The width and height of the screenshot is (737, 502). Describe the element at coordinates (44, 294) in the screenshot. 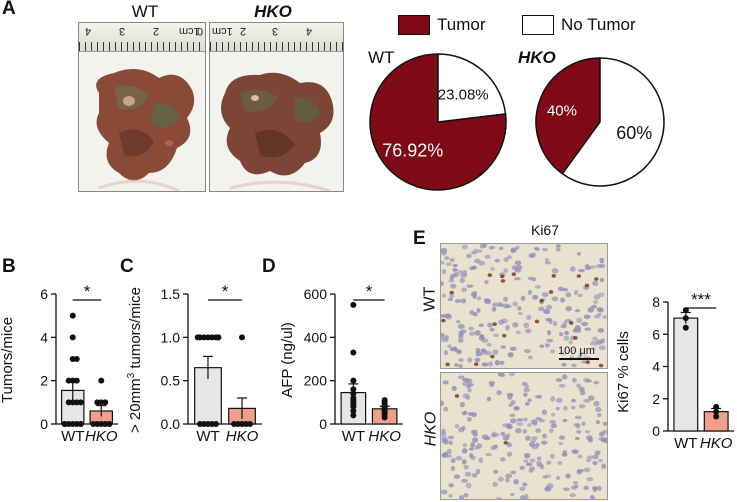

I see `y-tick-label: 6` at that location.